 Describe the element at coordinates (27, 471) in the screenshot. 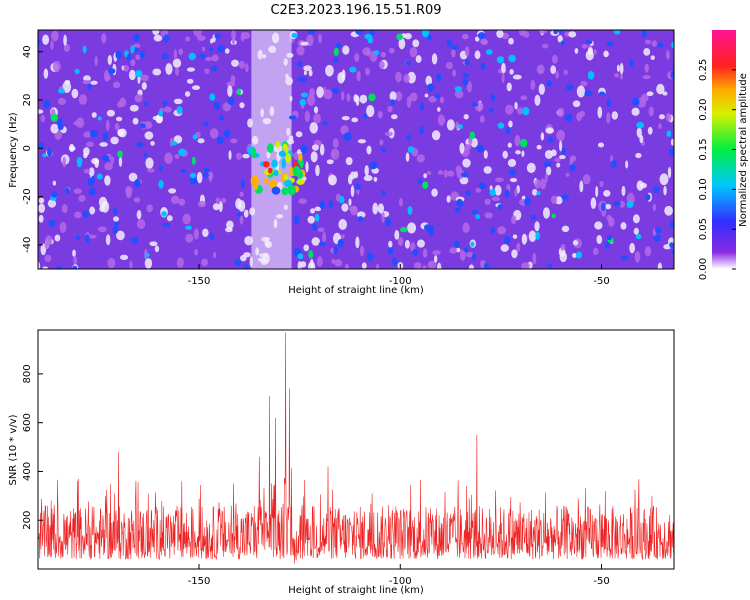

I see `snr-y-tick-label: 400` at that location.